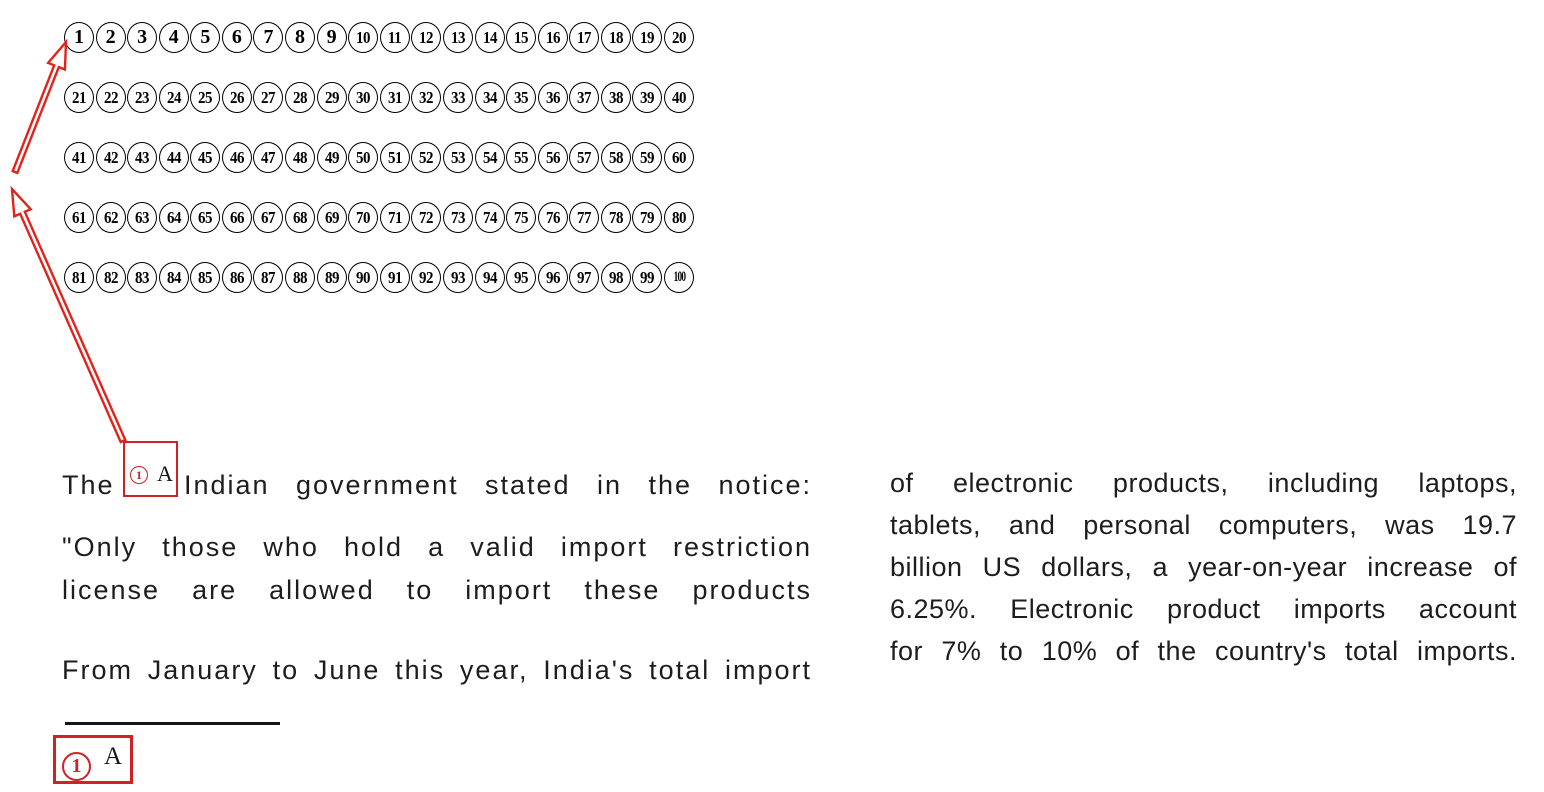 This screenshot has height=792, width=1544. What do you see at coordinates (331, 157) in the screenshot?
I see `circled-number-49: 49` at bounding box center [331, 157].